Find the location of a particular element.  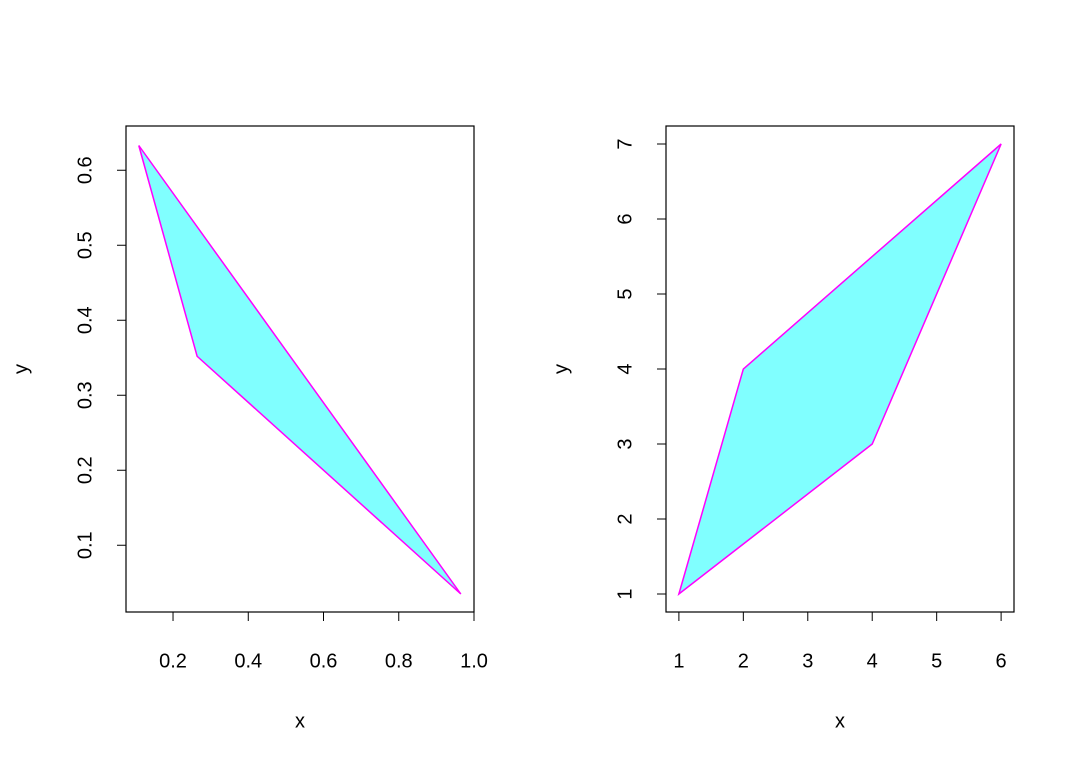

x-tick-label: 4 is located at coordinates (872, 661).